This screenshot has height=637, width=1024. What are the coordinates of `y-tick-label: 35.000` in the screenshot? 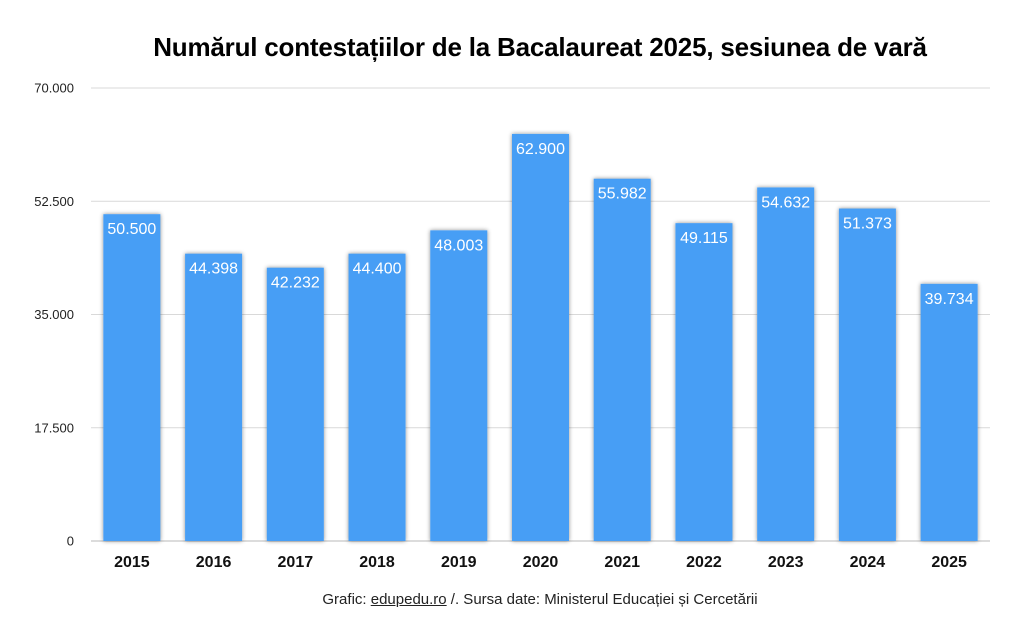 It's located at (54, 314).